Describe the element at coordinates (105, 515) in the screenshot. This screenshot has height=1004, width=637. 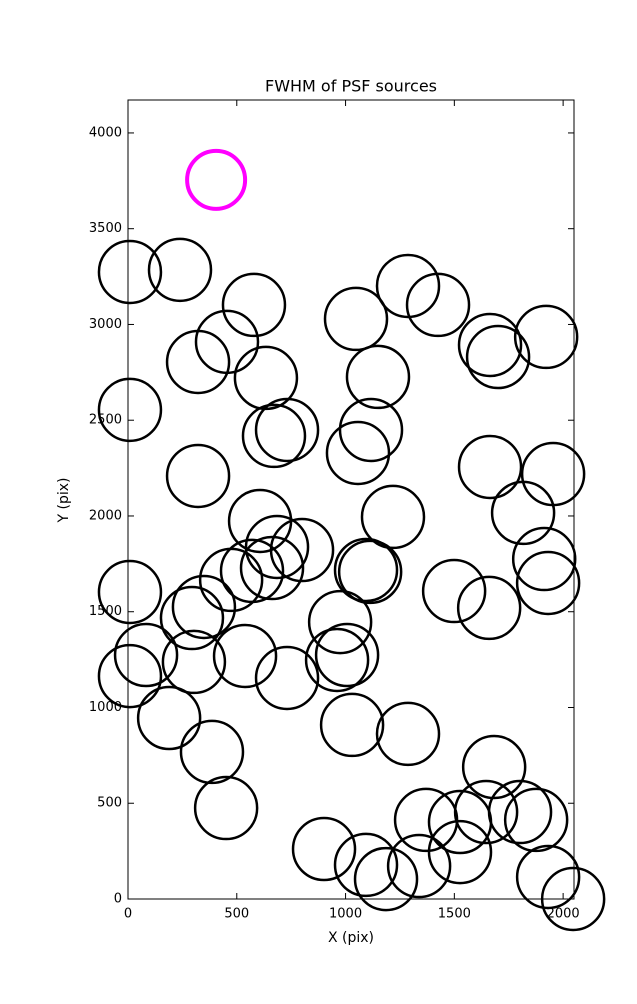
I see `y-tick-label: 2000` at that location.